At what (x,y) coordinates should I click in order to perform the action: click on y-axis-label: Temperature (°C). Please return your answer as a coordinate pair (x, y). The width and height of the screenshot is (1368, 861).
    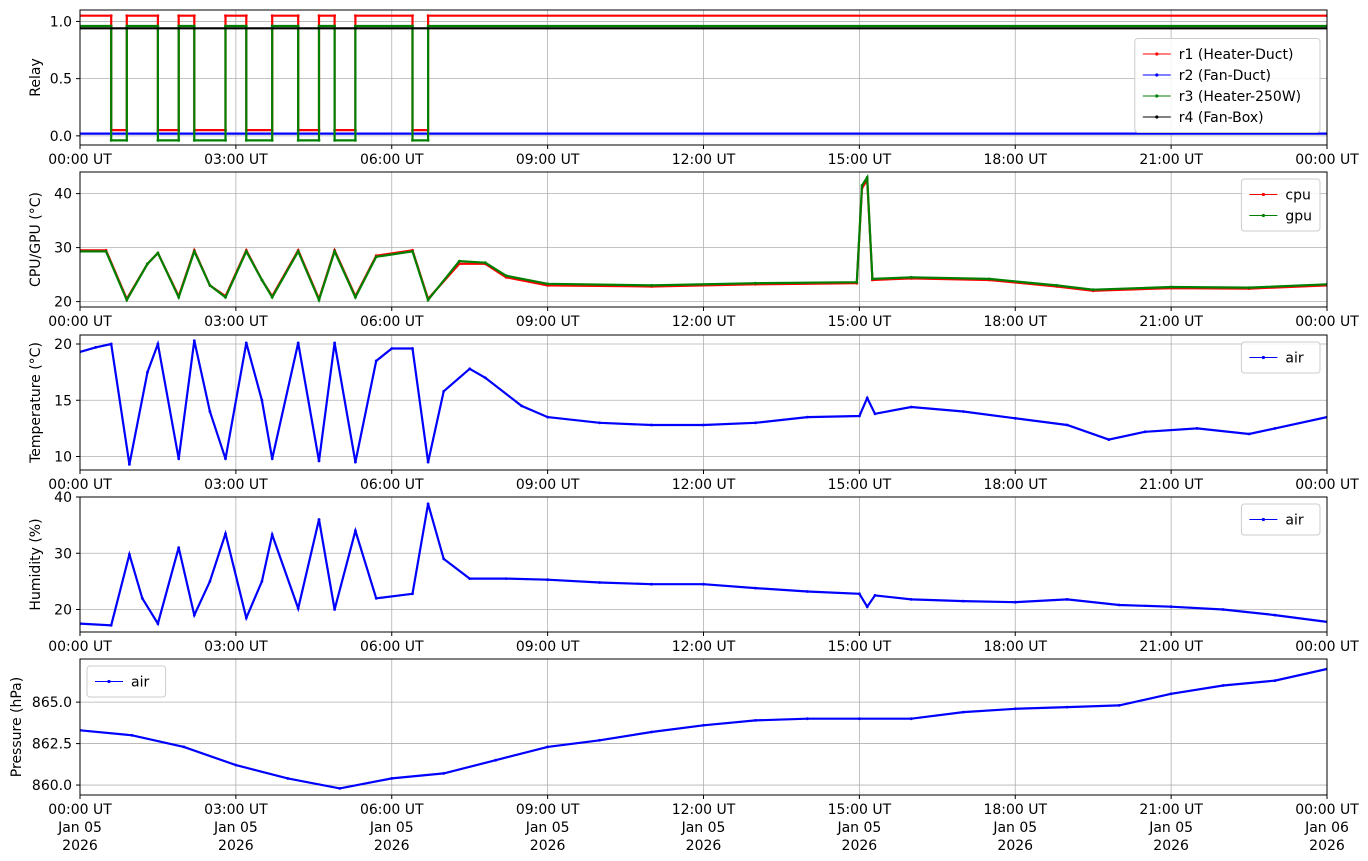
    Looking at the image, I should click on (36, 403).